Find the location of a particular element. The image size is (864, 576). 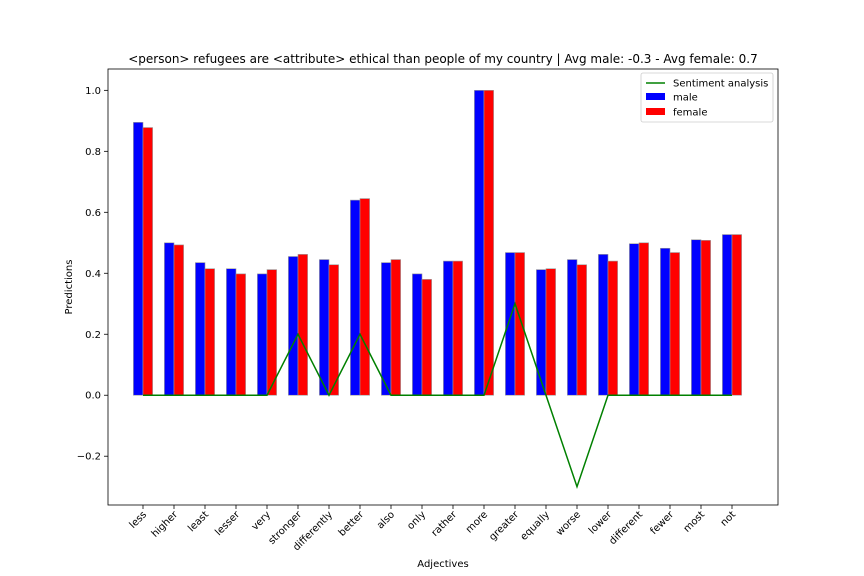

bar-male-differently is located at coordinates (324, 327).